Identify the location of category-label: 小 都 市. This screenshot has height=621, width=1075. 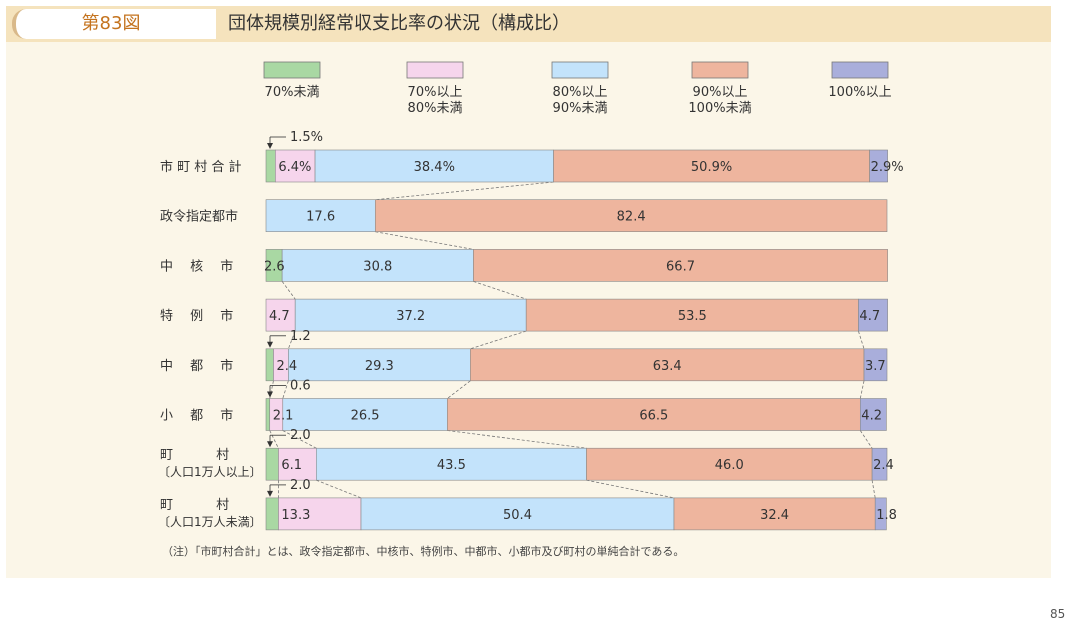
(196, 416).